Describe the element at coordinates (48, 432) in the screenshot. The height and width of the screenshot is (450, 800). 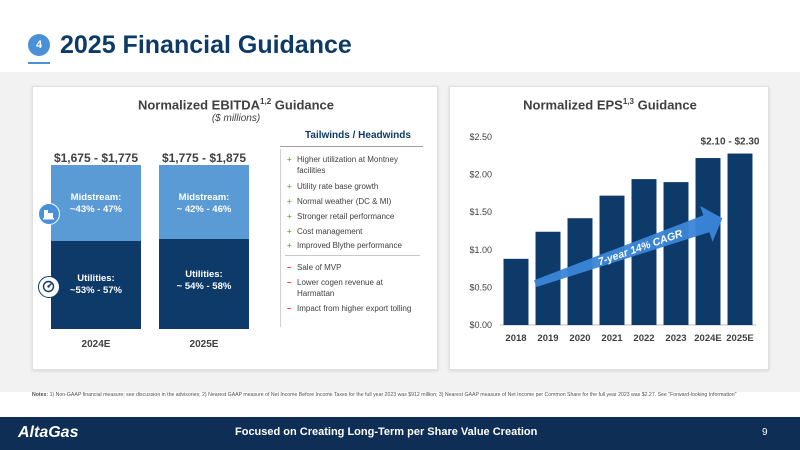
I see `altagas-logo: AltaGas` at that location.